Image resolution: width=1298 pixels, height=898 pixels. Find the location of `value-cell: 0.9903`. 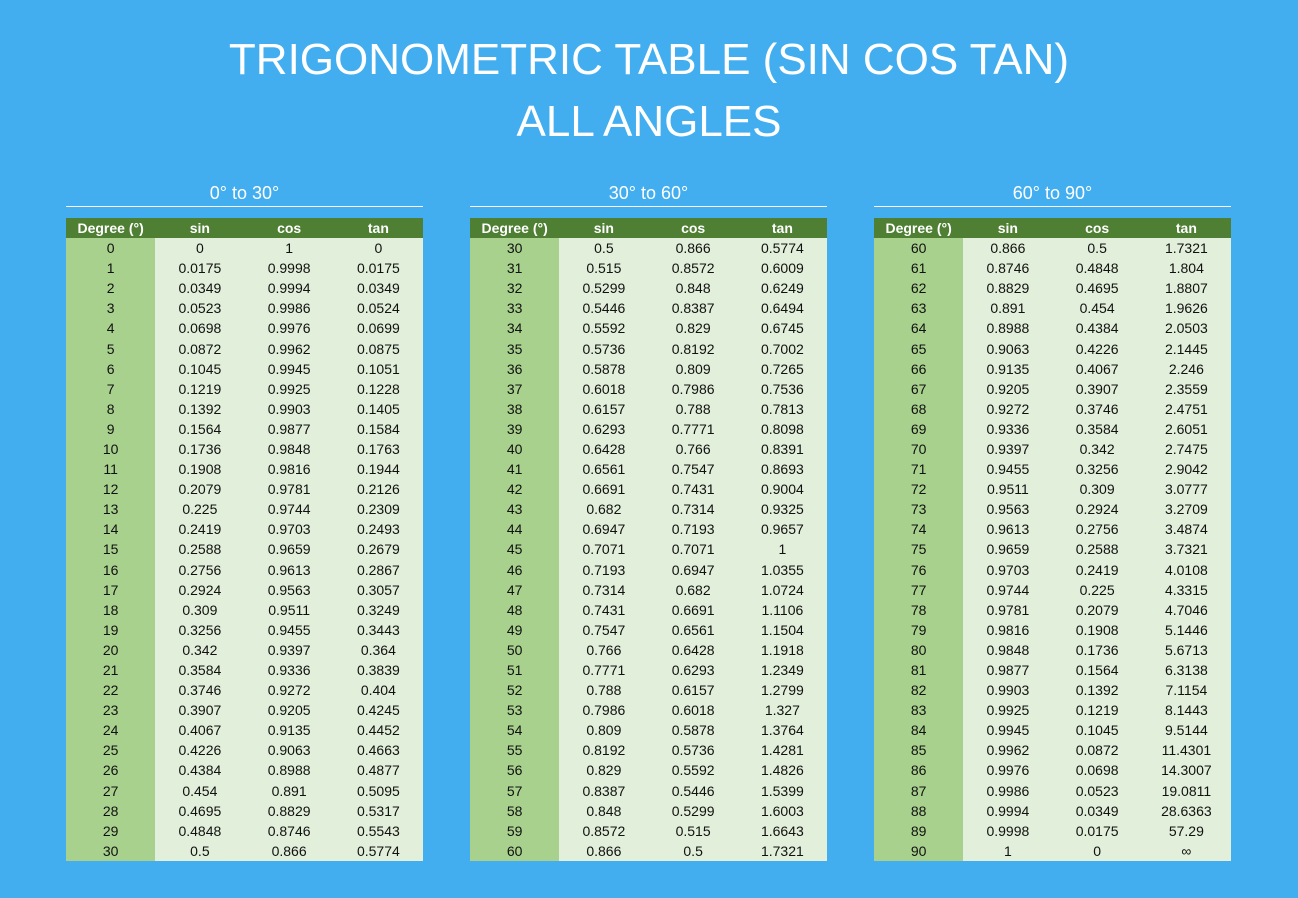

value-cell: 0.9903 is located at coordinates (1008, 690).